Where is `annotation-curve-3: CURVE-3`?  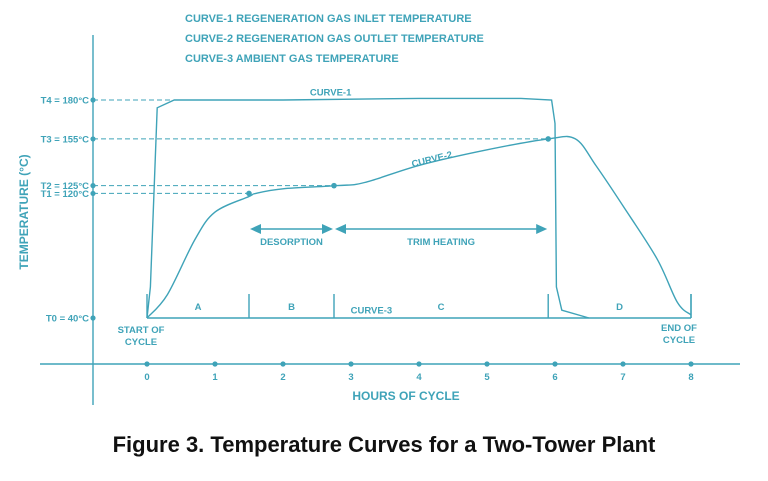 annotation-curve-3: CURVE-3 is located at coordinates (372, 310).